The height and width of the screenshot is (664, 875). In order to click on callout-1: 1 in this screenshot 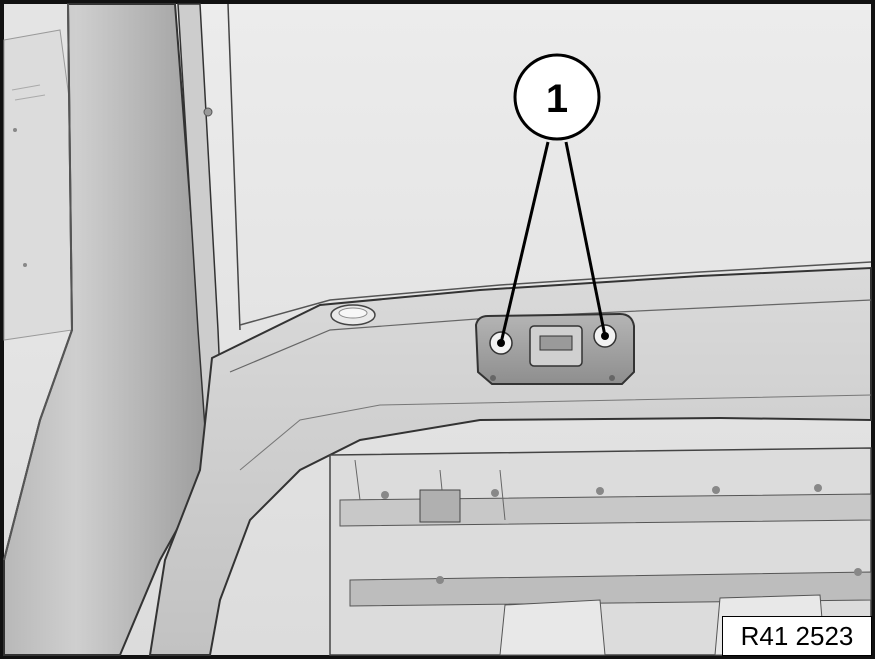, I will do `click(557, 97)`.